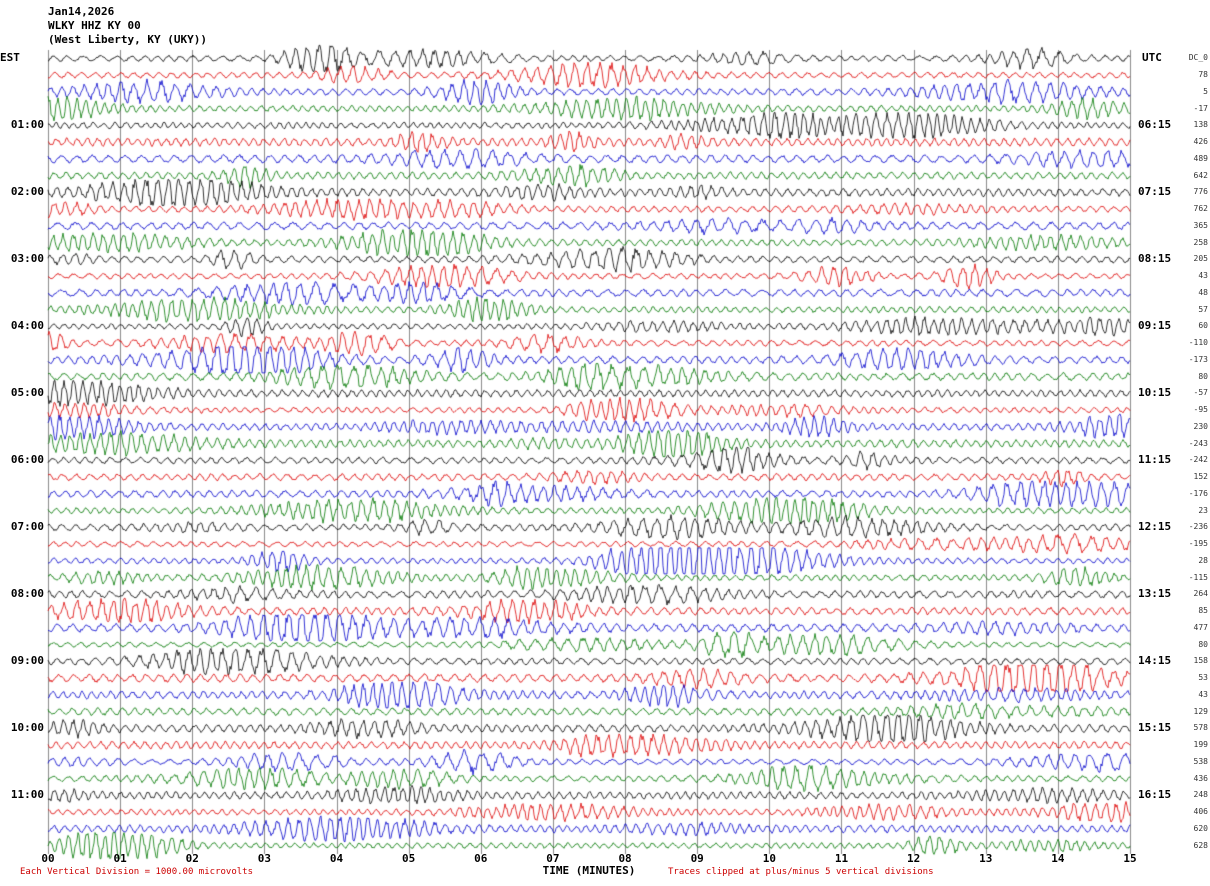 The height and width of the screenshot is (886, 1210). What do you see at coordinates (81, 11) in the screenshot?
I see `date-title: Jan14,2026` at bounding box center [81, 11].